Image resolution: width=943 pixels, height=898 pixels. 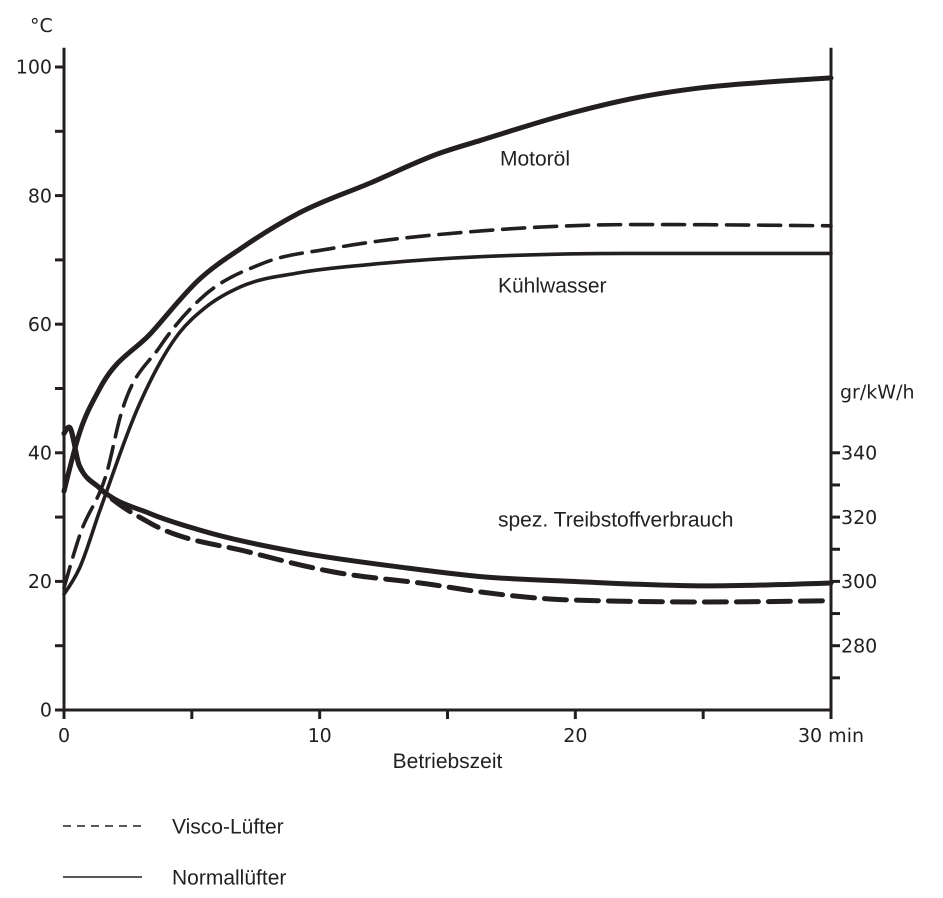 I want to click on y2-tick-label: 300, so click(x=859, y=582).